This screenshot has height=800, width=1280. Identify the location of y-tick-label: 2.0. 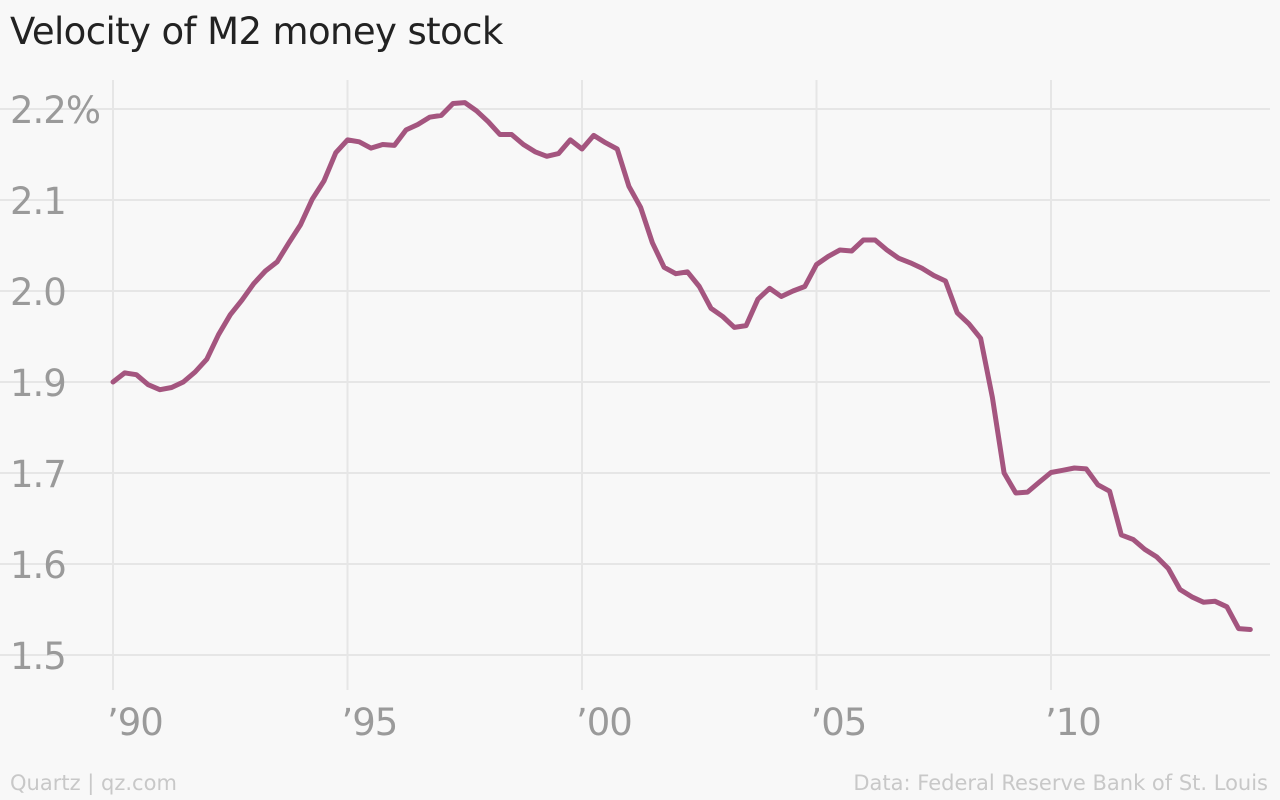
(38, 292).